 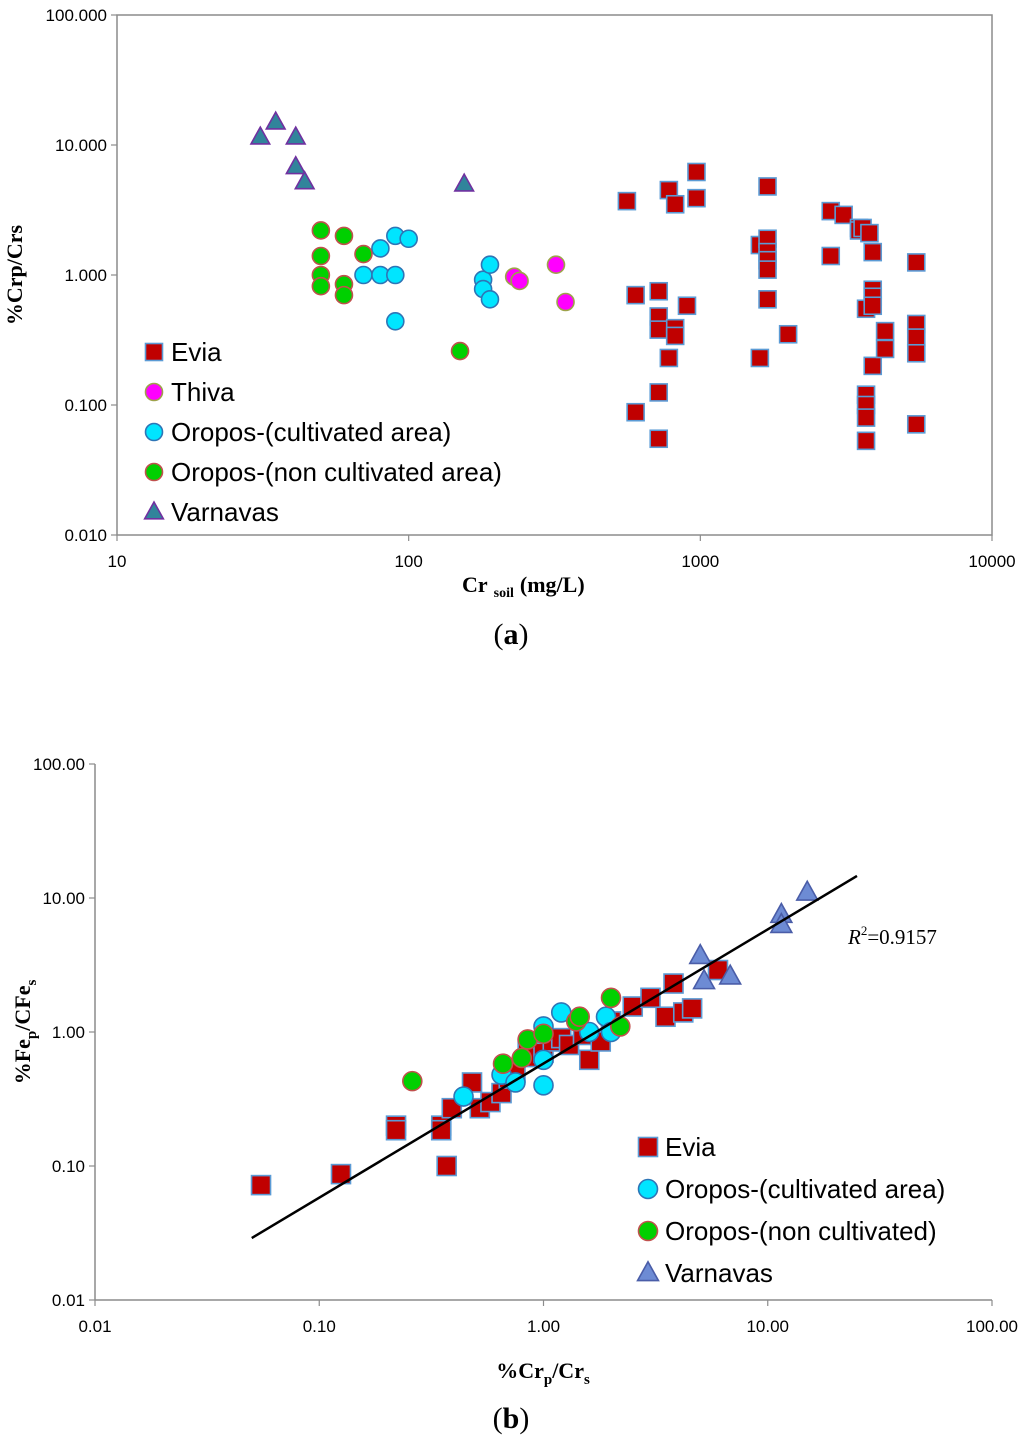 I want to click on x-tick-label: 1.00, so click(x=543, y=1326).